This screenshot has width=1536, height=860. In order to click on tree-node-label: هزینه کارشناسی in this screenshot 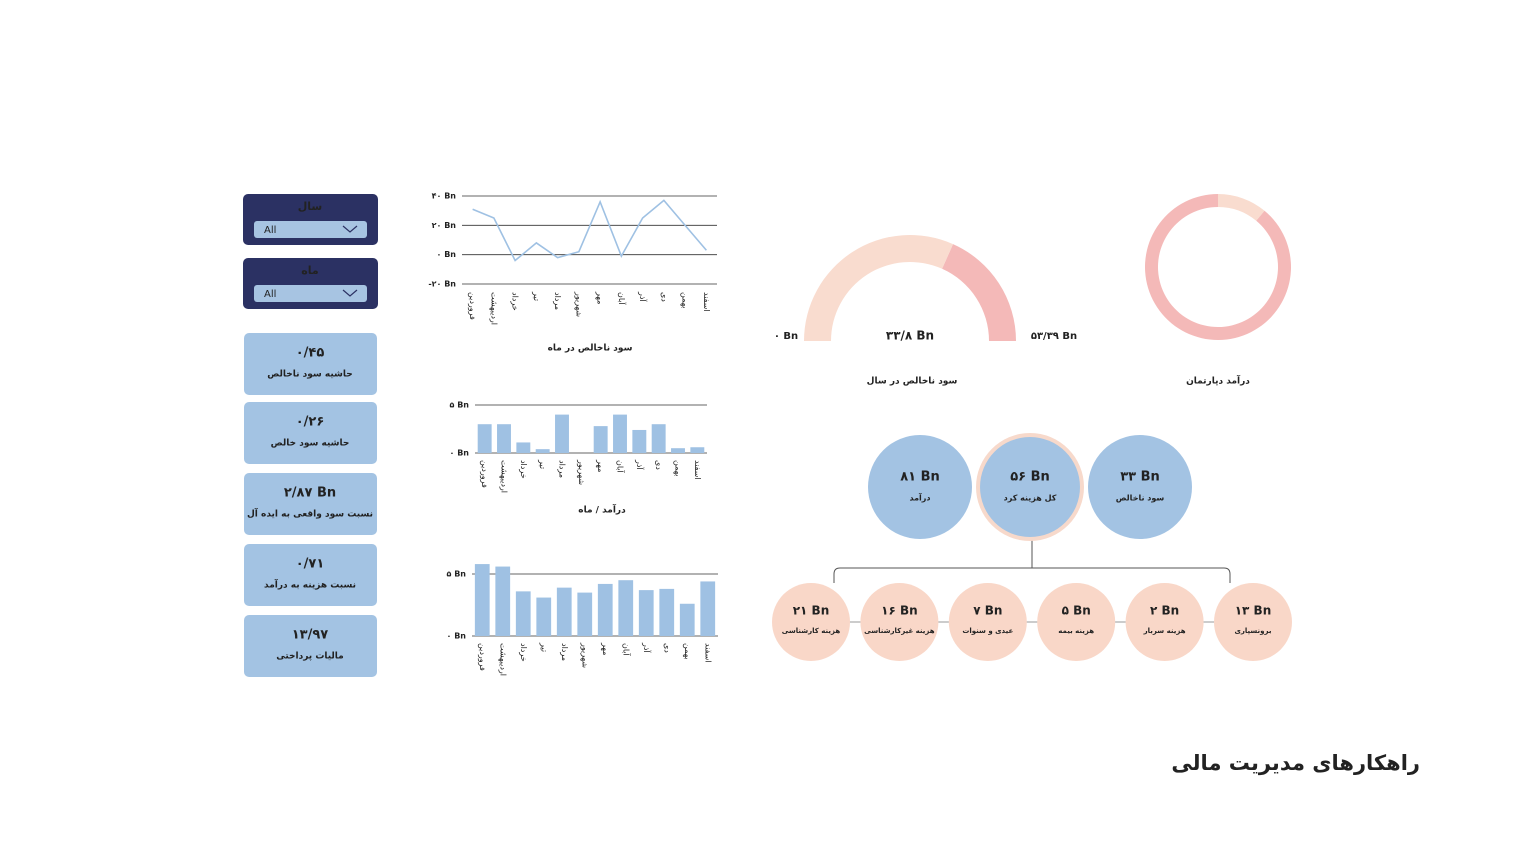, I will do `click(811, 631)`.